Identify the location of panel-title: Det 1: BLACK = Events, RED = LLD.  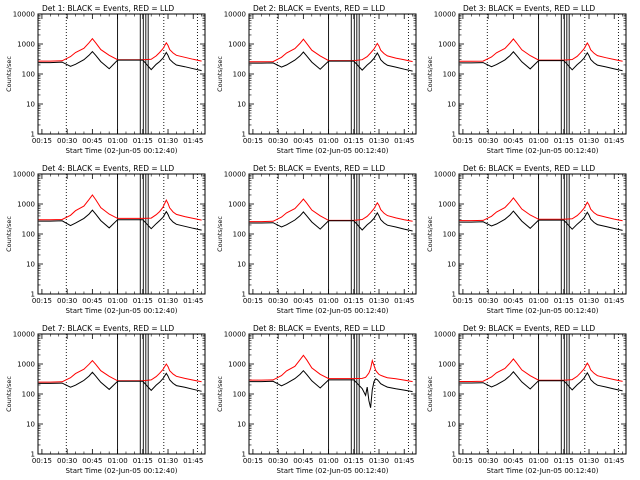
(108, 8).